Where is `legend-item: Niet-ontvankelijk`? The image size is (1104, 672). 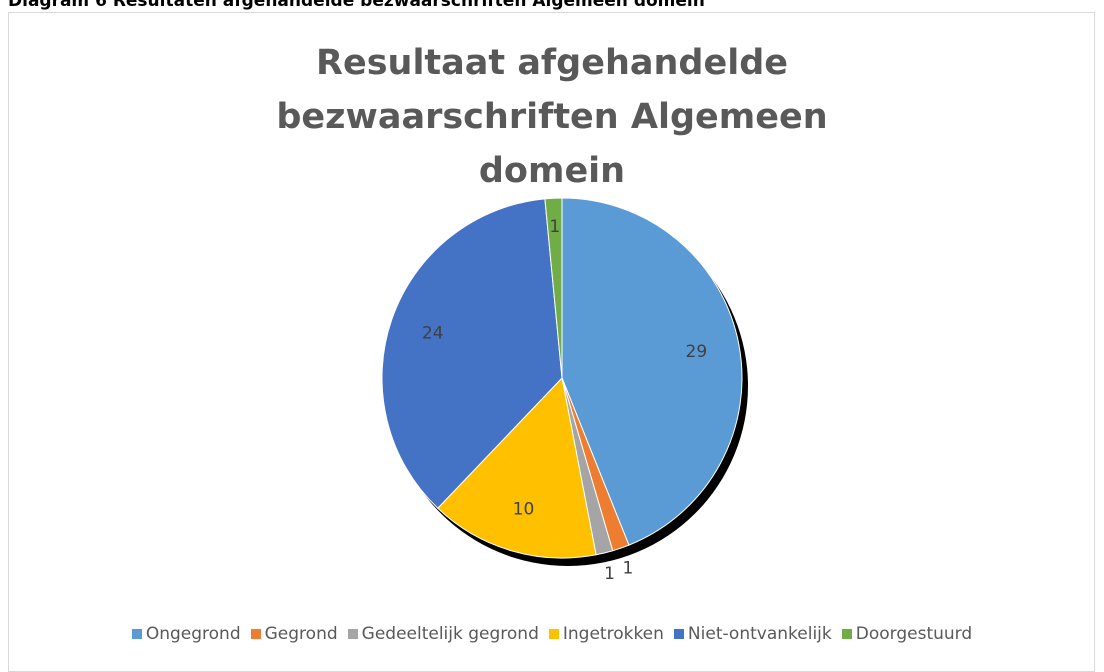 legend-item: Niet-ontvankelijk is located at coordinates (752, 634).